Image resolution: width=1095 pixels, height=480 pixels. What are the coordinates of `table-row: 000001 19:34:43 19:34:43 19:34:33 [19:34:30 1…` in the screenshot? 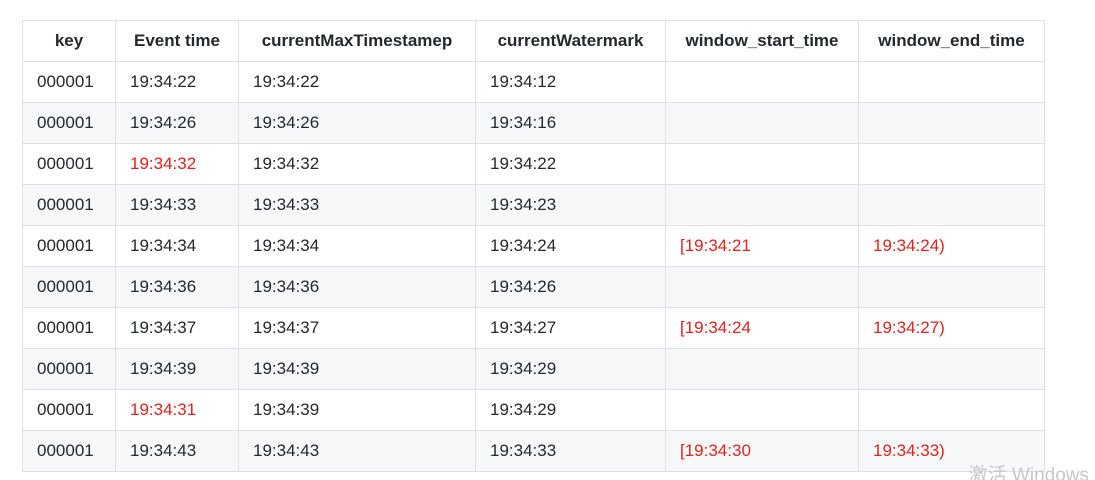 It's located at (533, 451).